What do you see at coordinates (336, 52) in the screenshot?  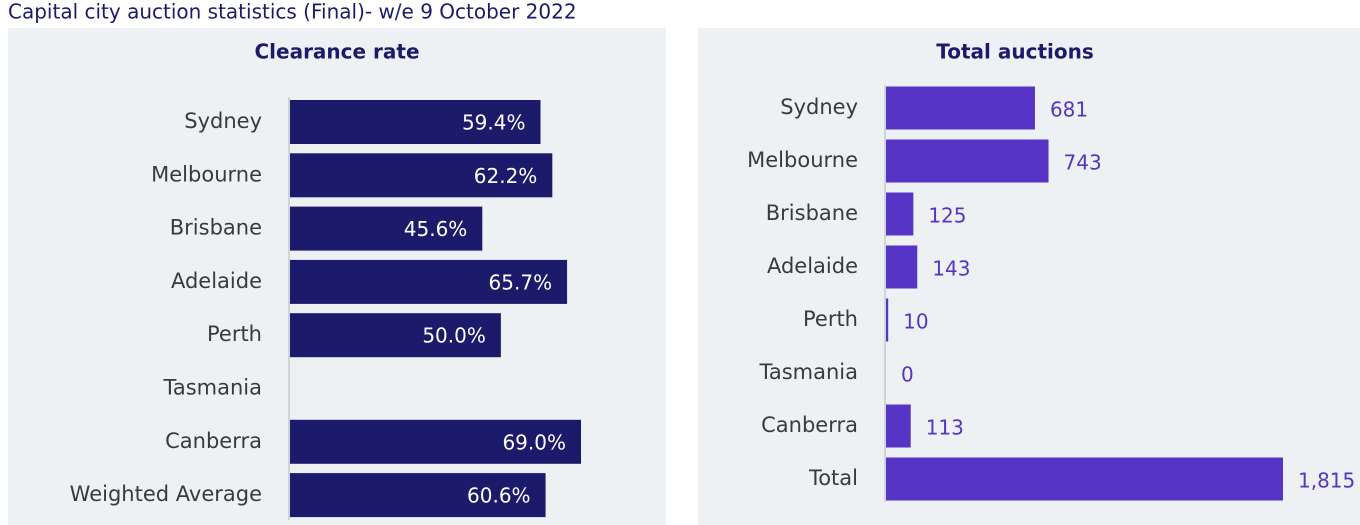 I see `chart-subtitle: Clearance rate` at bounding box center [336, 52].